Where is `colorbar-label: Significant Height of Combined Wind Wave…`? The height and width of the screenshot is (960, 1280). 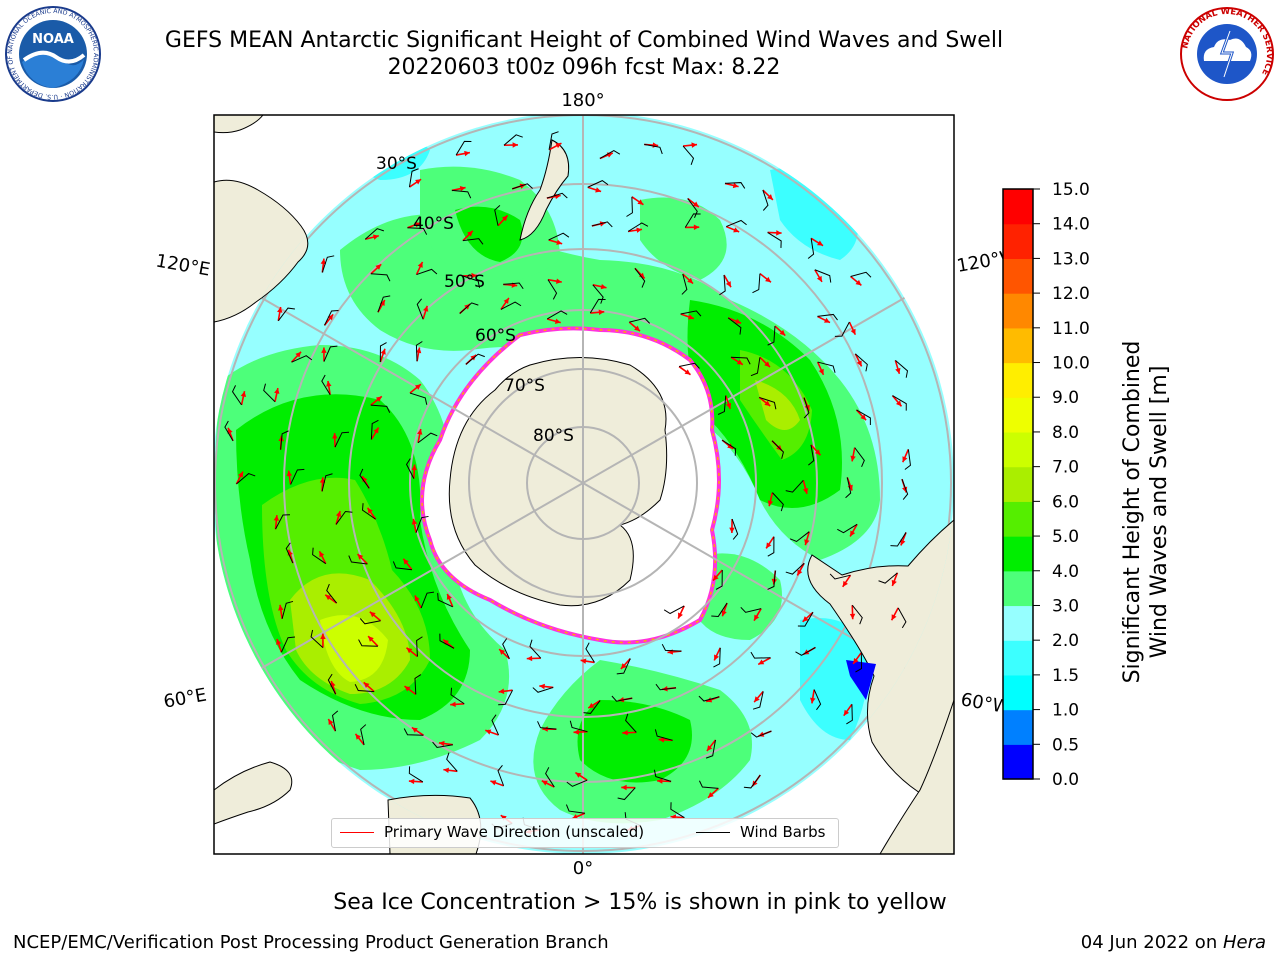 colorbar-label: Significant Height of Combined Wind Wave… is located at coordinates (1146, 512).